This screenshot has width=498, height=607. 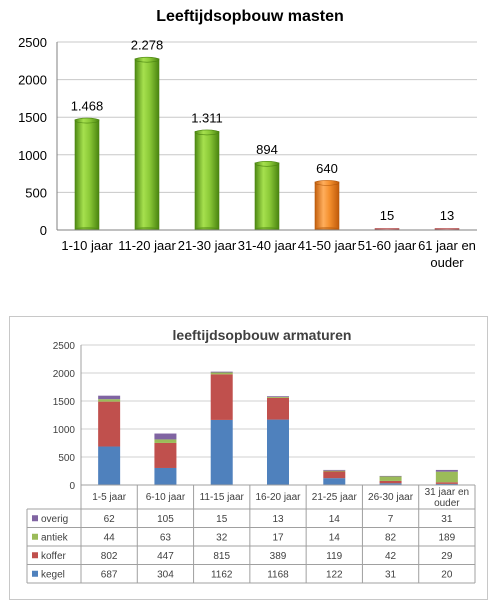 What do you see at coordinates (267, 149) in the screenshot?
I see `data-label: 894` at bounding box center [267, 149].